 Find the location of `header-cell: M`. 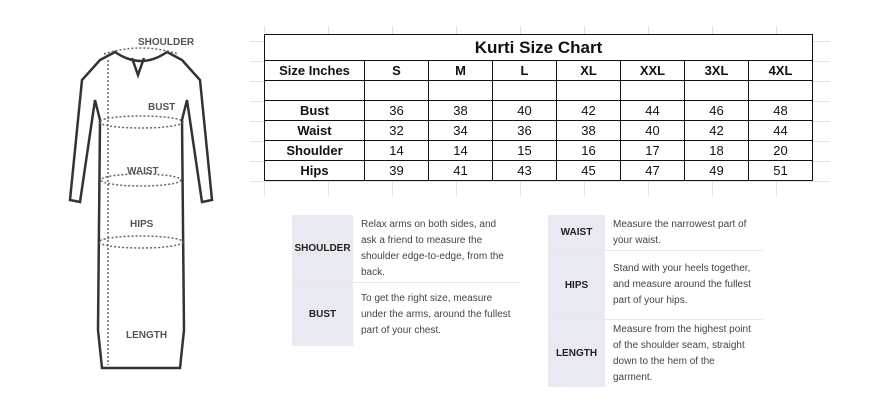

header-cell: M is located at coordinates (460, 70).